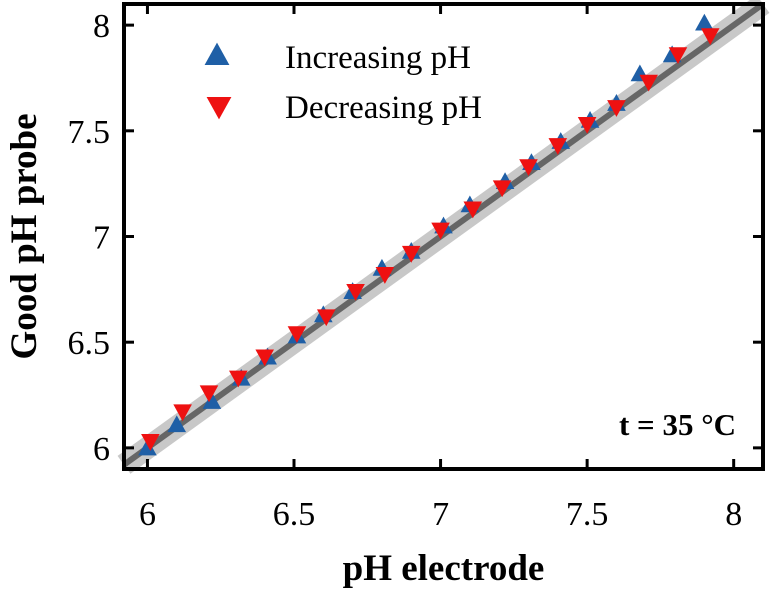 The height and width of the screenshot is (590, 770). Describe the element at coordinates (677, 424) in the screenshot. I see `temperature-annotation: t = 35 °C` at that location.